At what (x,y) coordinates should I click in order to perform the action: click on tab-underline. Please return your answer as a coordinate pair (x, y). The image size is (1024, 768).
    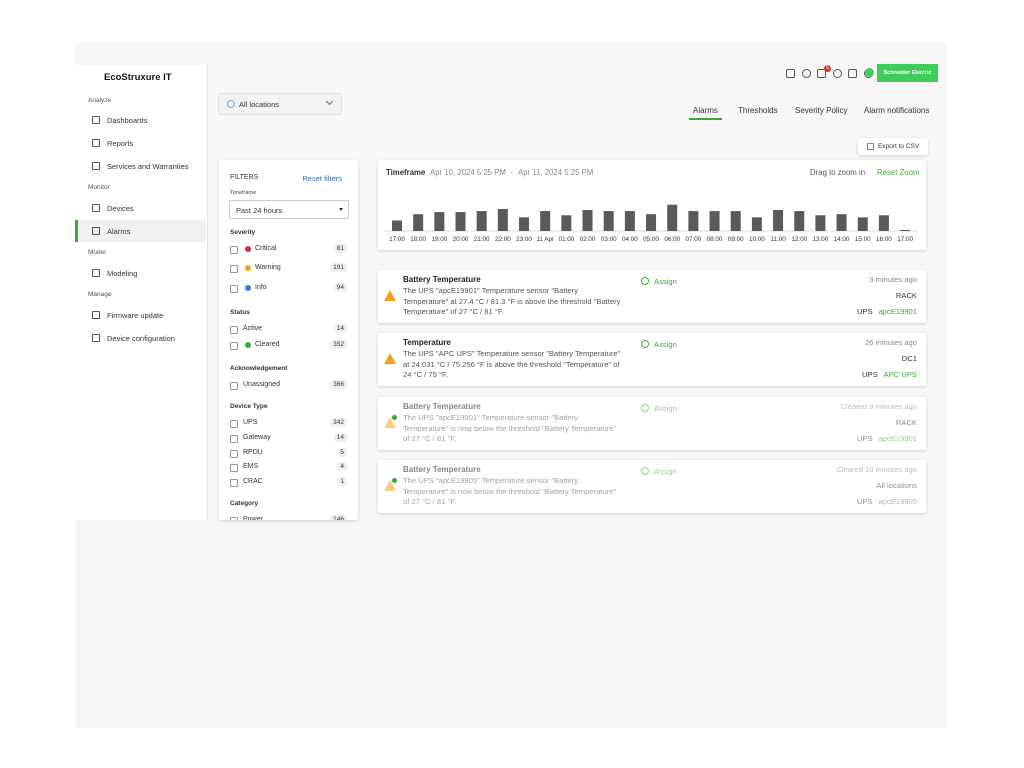
    Looking at the image, I should click on (705, 119).